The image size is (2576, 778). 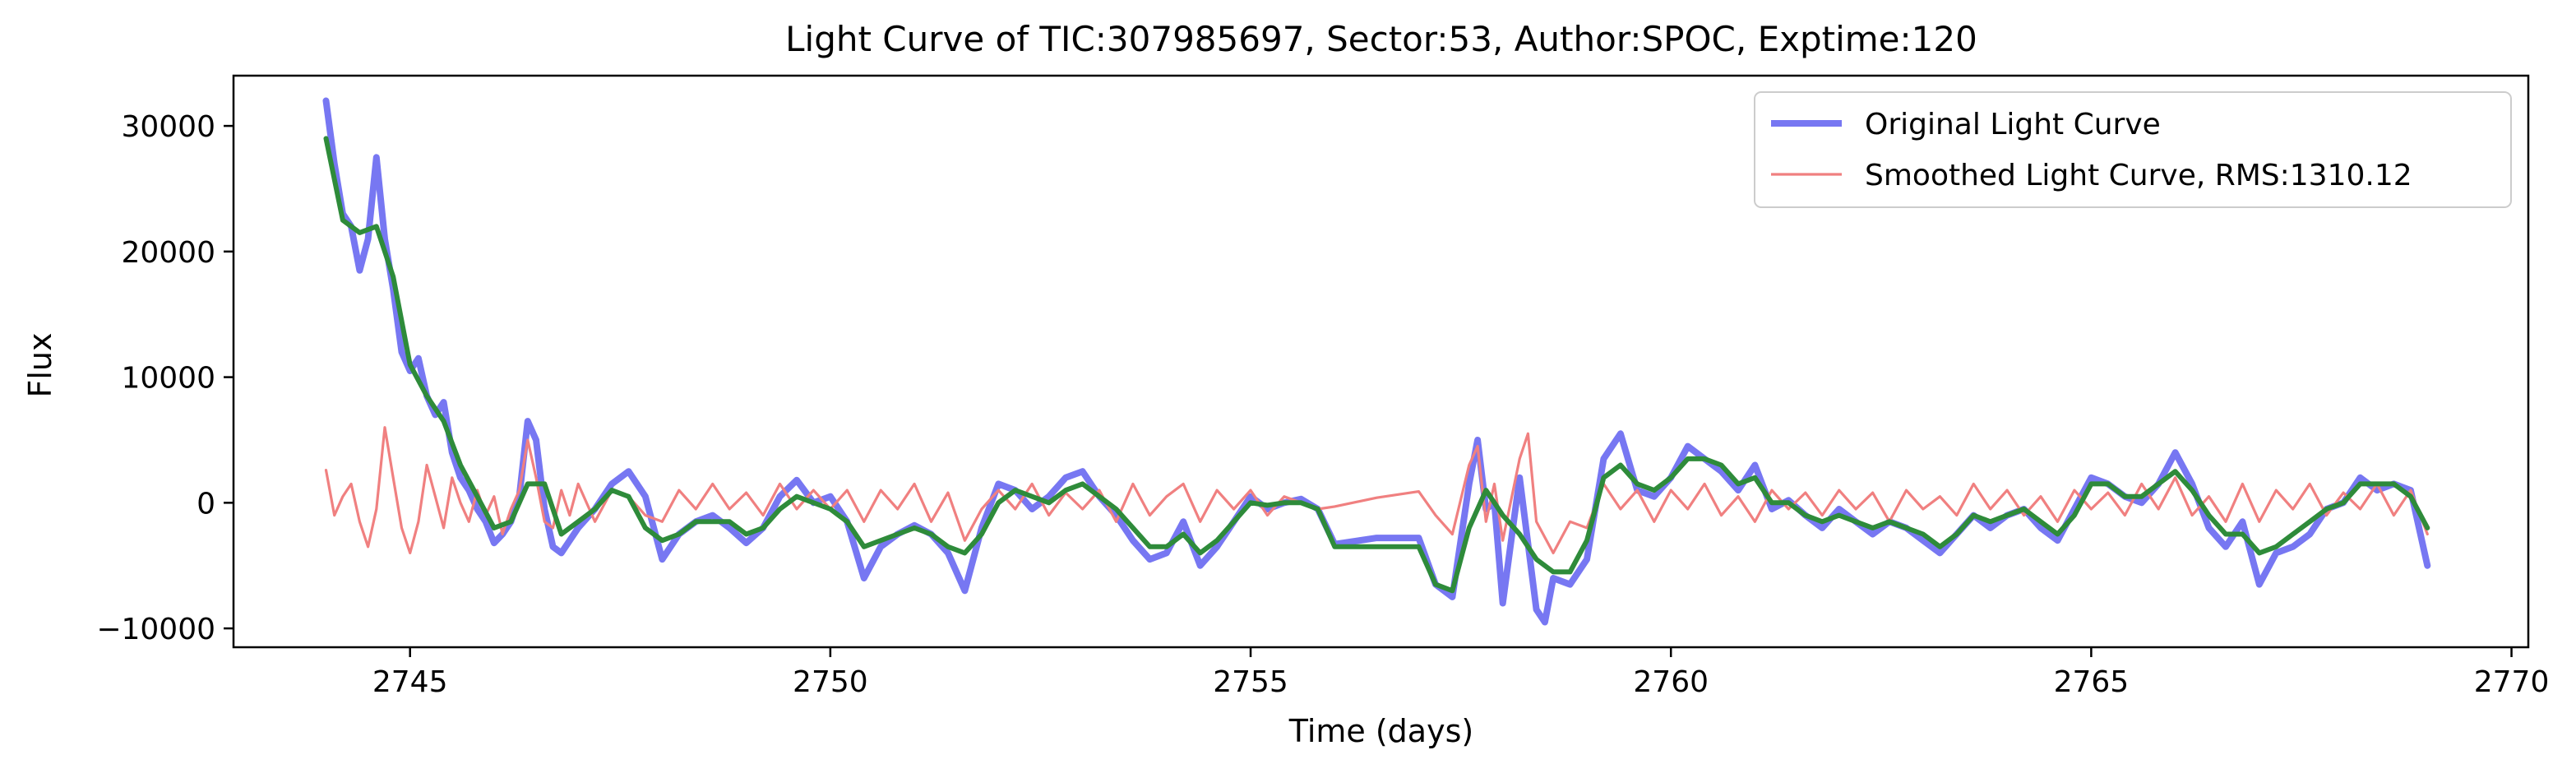 I want to click on x-tick-label: 2770, so click(x=2512, y=682).